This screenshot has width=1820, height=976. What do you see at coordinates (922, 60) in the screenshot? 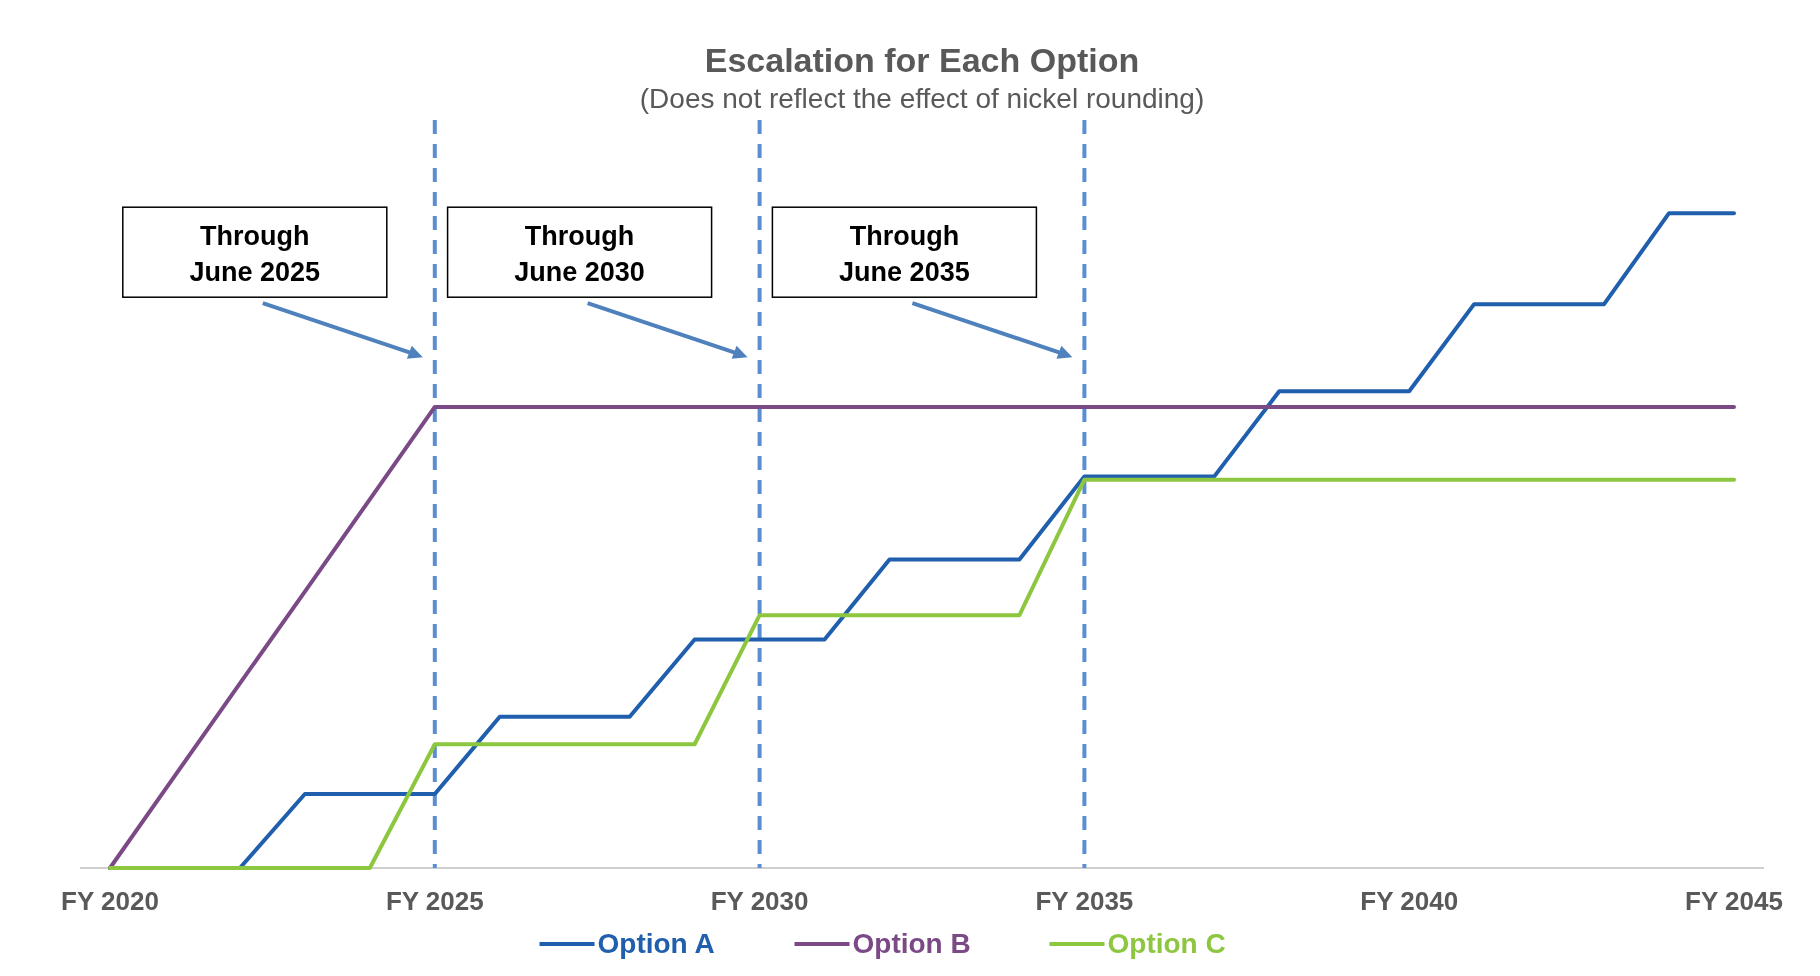
I see `chart-title: Escalation for Each Option` at bounding box center [922, 60].